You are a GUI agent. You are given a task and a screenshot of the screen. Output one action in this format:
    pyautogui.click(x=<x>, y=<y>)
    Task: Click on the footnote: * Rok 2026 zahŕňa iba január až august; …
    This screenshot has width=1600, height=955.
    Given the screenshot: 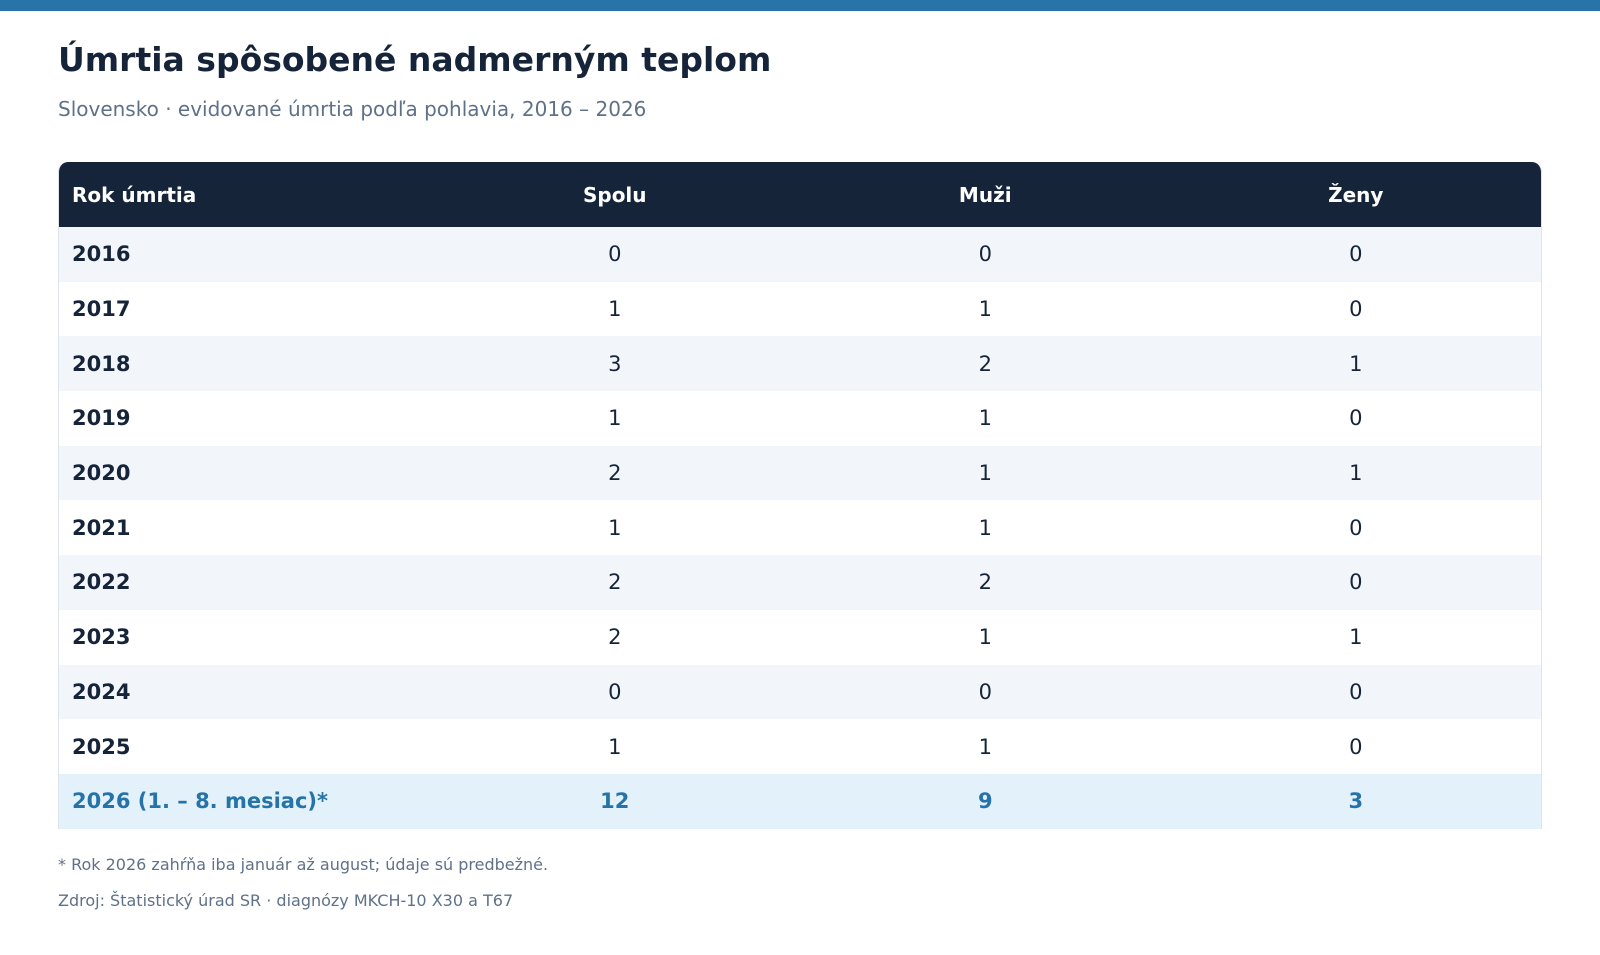 What is the action you would take?
    pyautogui.click(x=303, y=864)
    